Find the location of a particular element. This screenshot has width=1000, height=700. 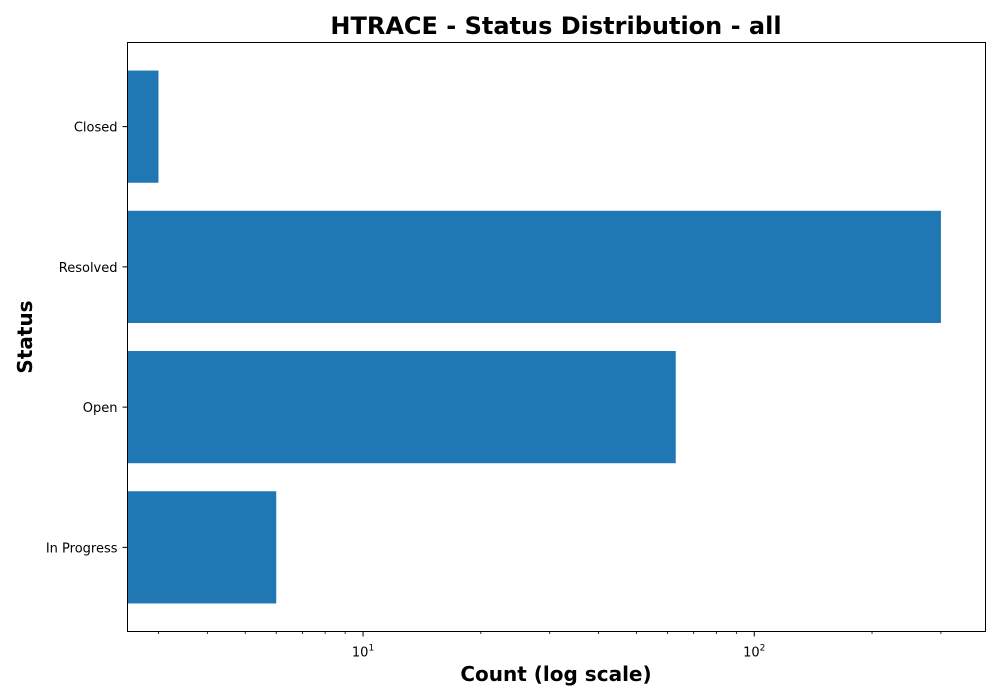

x-axis: 10¹ 10² is located at coordinates (550, 646).